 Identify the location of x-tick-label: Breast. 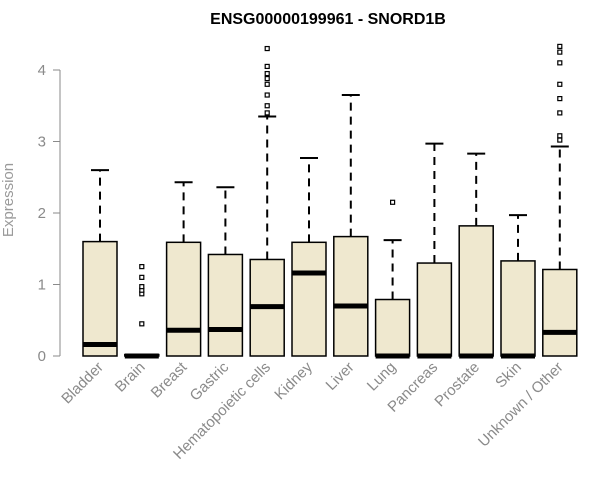
(169, 379).